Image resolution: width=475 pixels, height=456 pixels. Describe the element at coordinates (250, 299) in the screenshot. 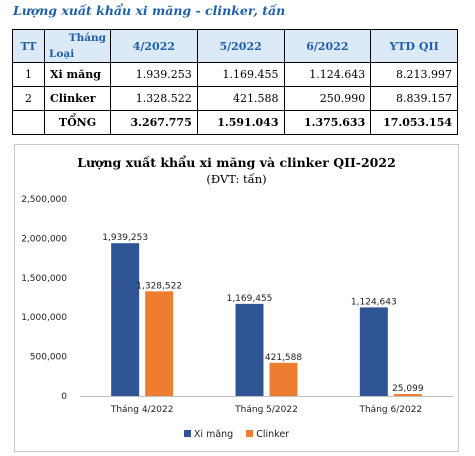

I see `data-label: 1,169,455` at that location.